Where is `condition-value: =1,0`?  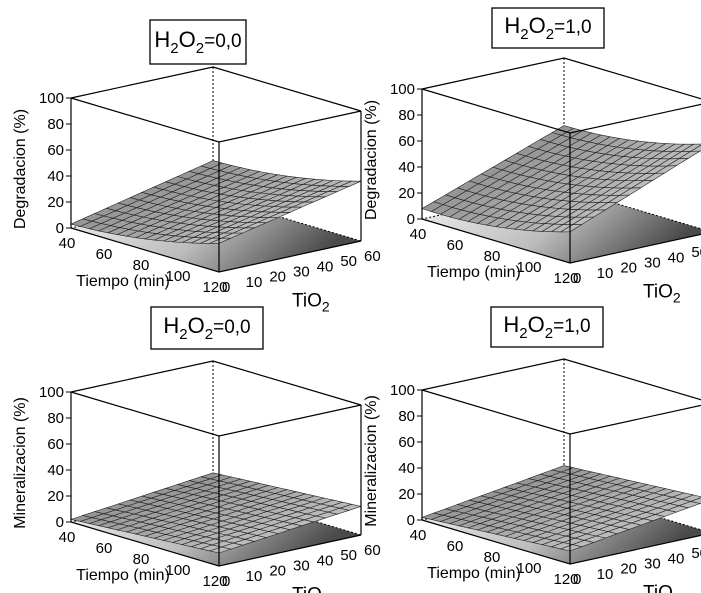 condition-value: =1,0 is located at coordinates (572, 326).